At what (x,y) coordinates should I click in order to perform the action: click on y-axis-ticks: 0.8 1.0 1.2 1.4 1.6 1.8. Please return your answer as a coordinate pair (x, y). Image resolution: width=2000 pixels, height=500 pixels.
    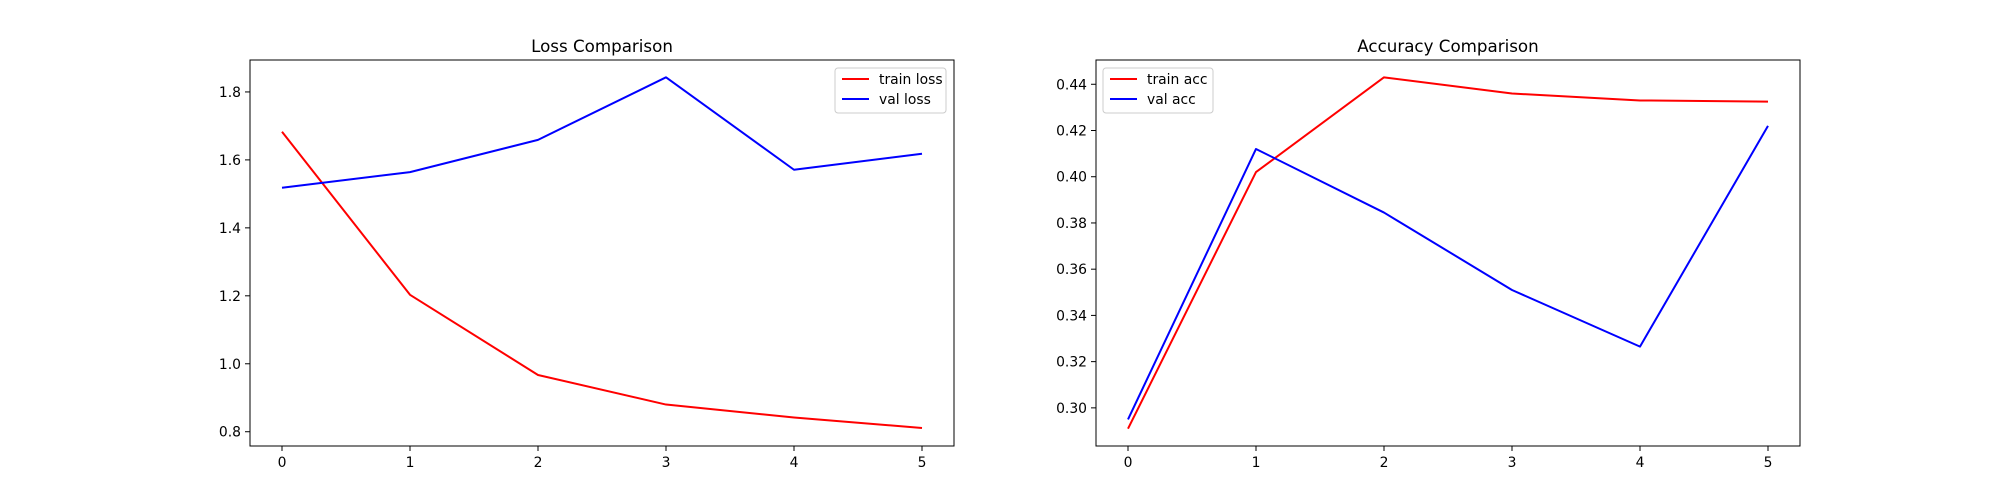
    Looking at the image, I should click on (234, 263).